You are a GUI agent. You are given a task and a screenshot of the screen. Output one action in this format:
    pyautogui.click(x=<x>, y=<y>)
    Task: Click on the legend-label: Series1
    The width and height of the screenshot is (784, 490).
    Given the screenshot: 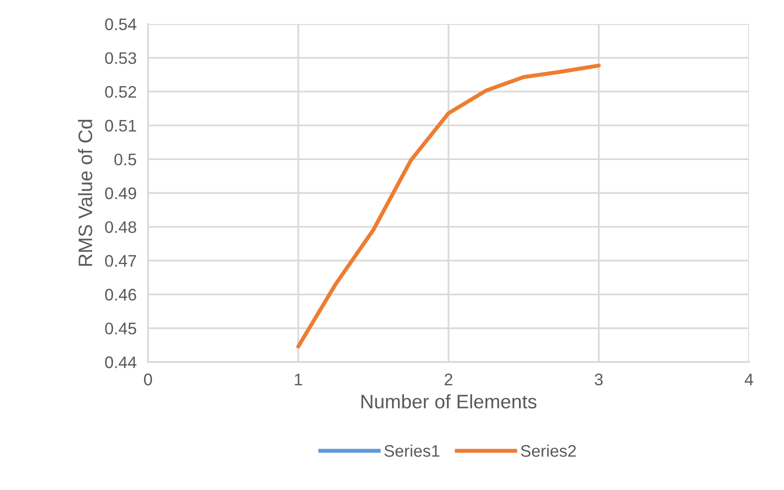 What is the action you would take?
    pyautogui.click(x=412, y=450)
    